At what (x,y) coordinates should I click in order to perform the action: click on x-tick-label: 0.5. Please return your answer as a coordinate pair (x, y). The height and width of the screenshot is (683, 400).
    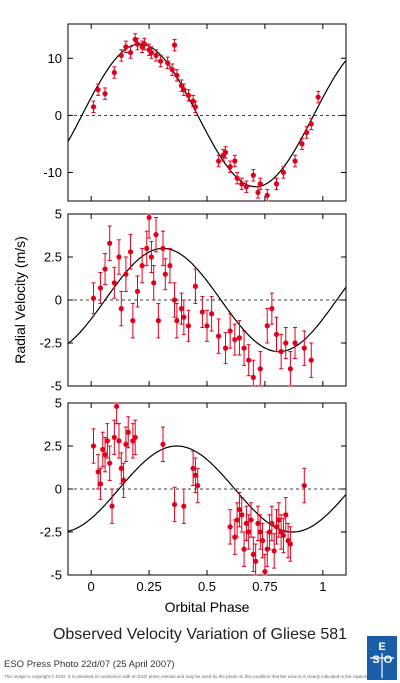
    Looking at the image, I should click on (207, 586).